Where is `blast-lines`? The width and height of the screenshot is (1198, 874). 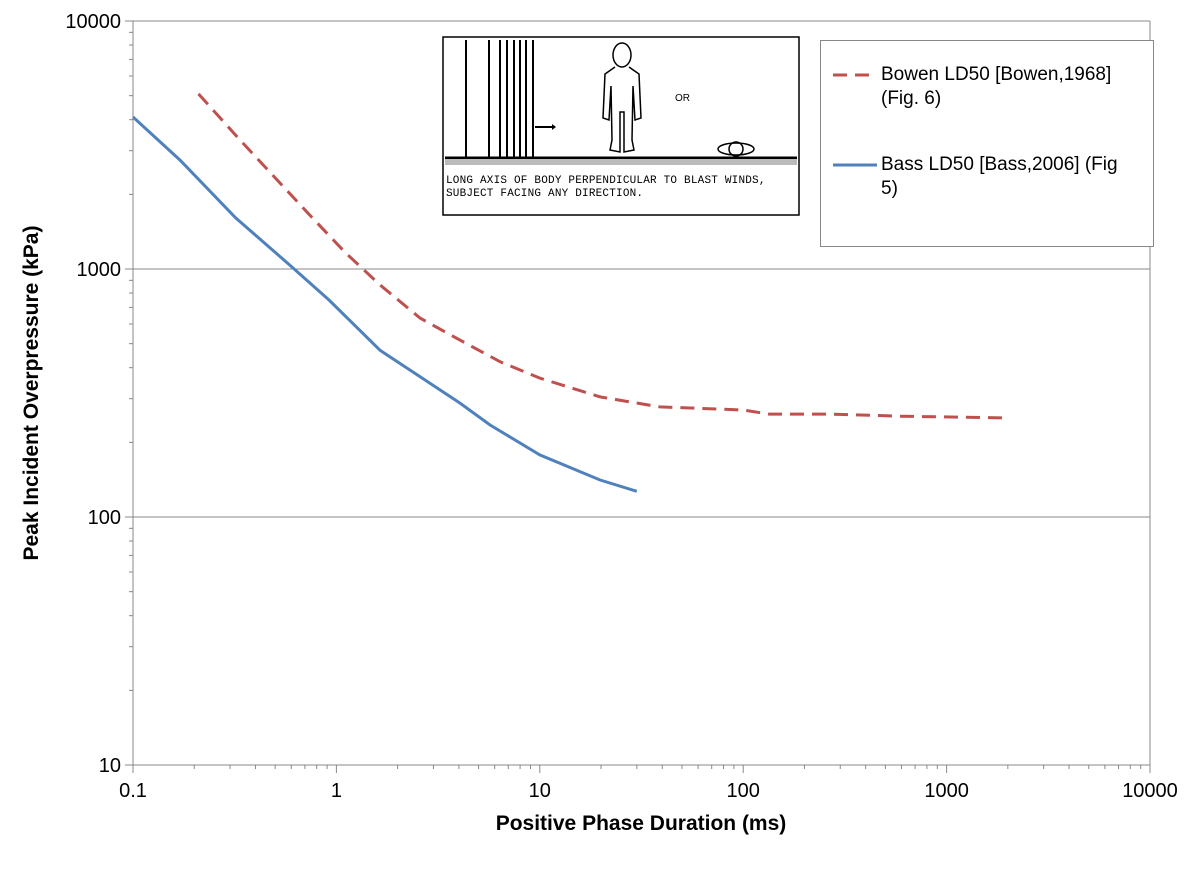 blast-lines is located at coordinates (499, 99).